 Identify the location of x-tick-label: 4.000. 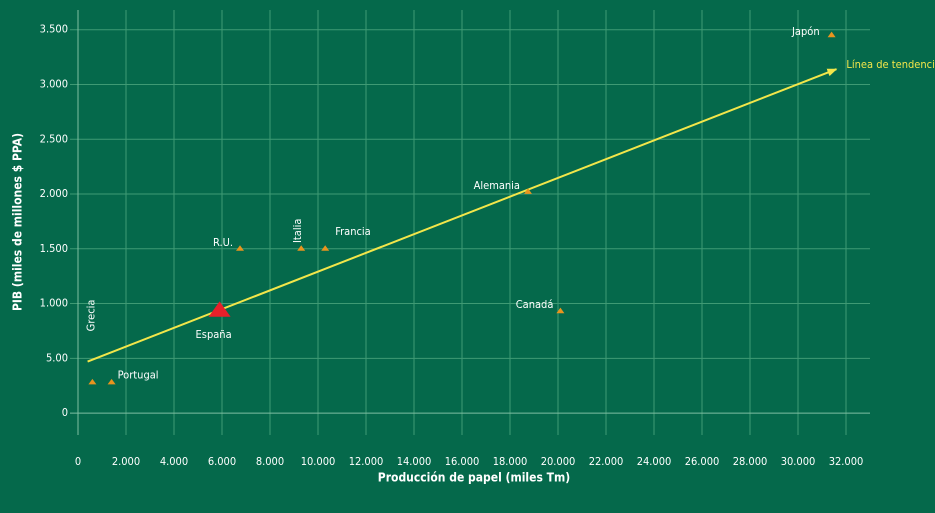
(174, 461).